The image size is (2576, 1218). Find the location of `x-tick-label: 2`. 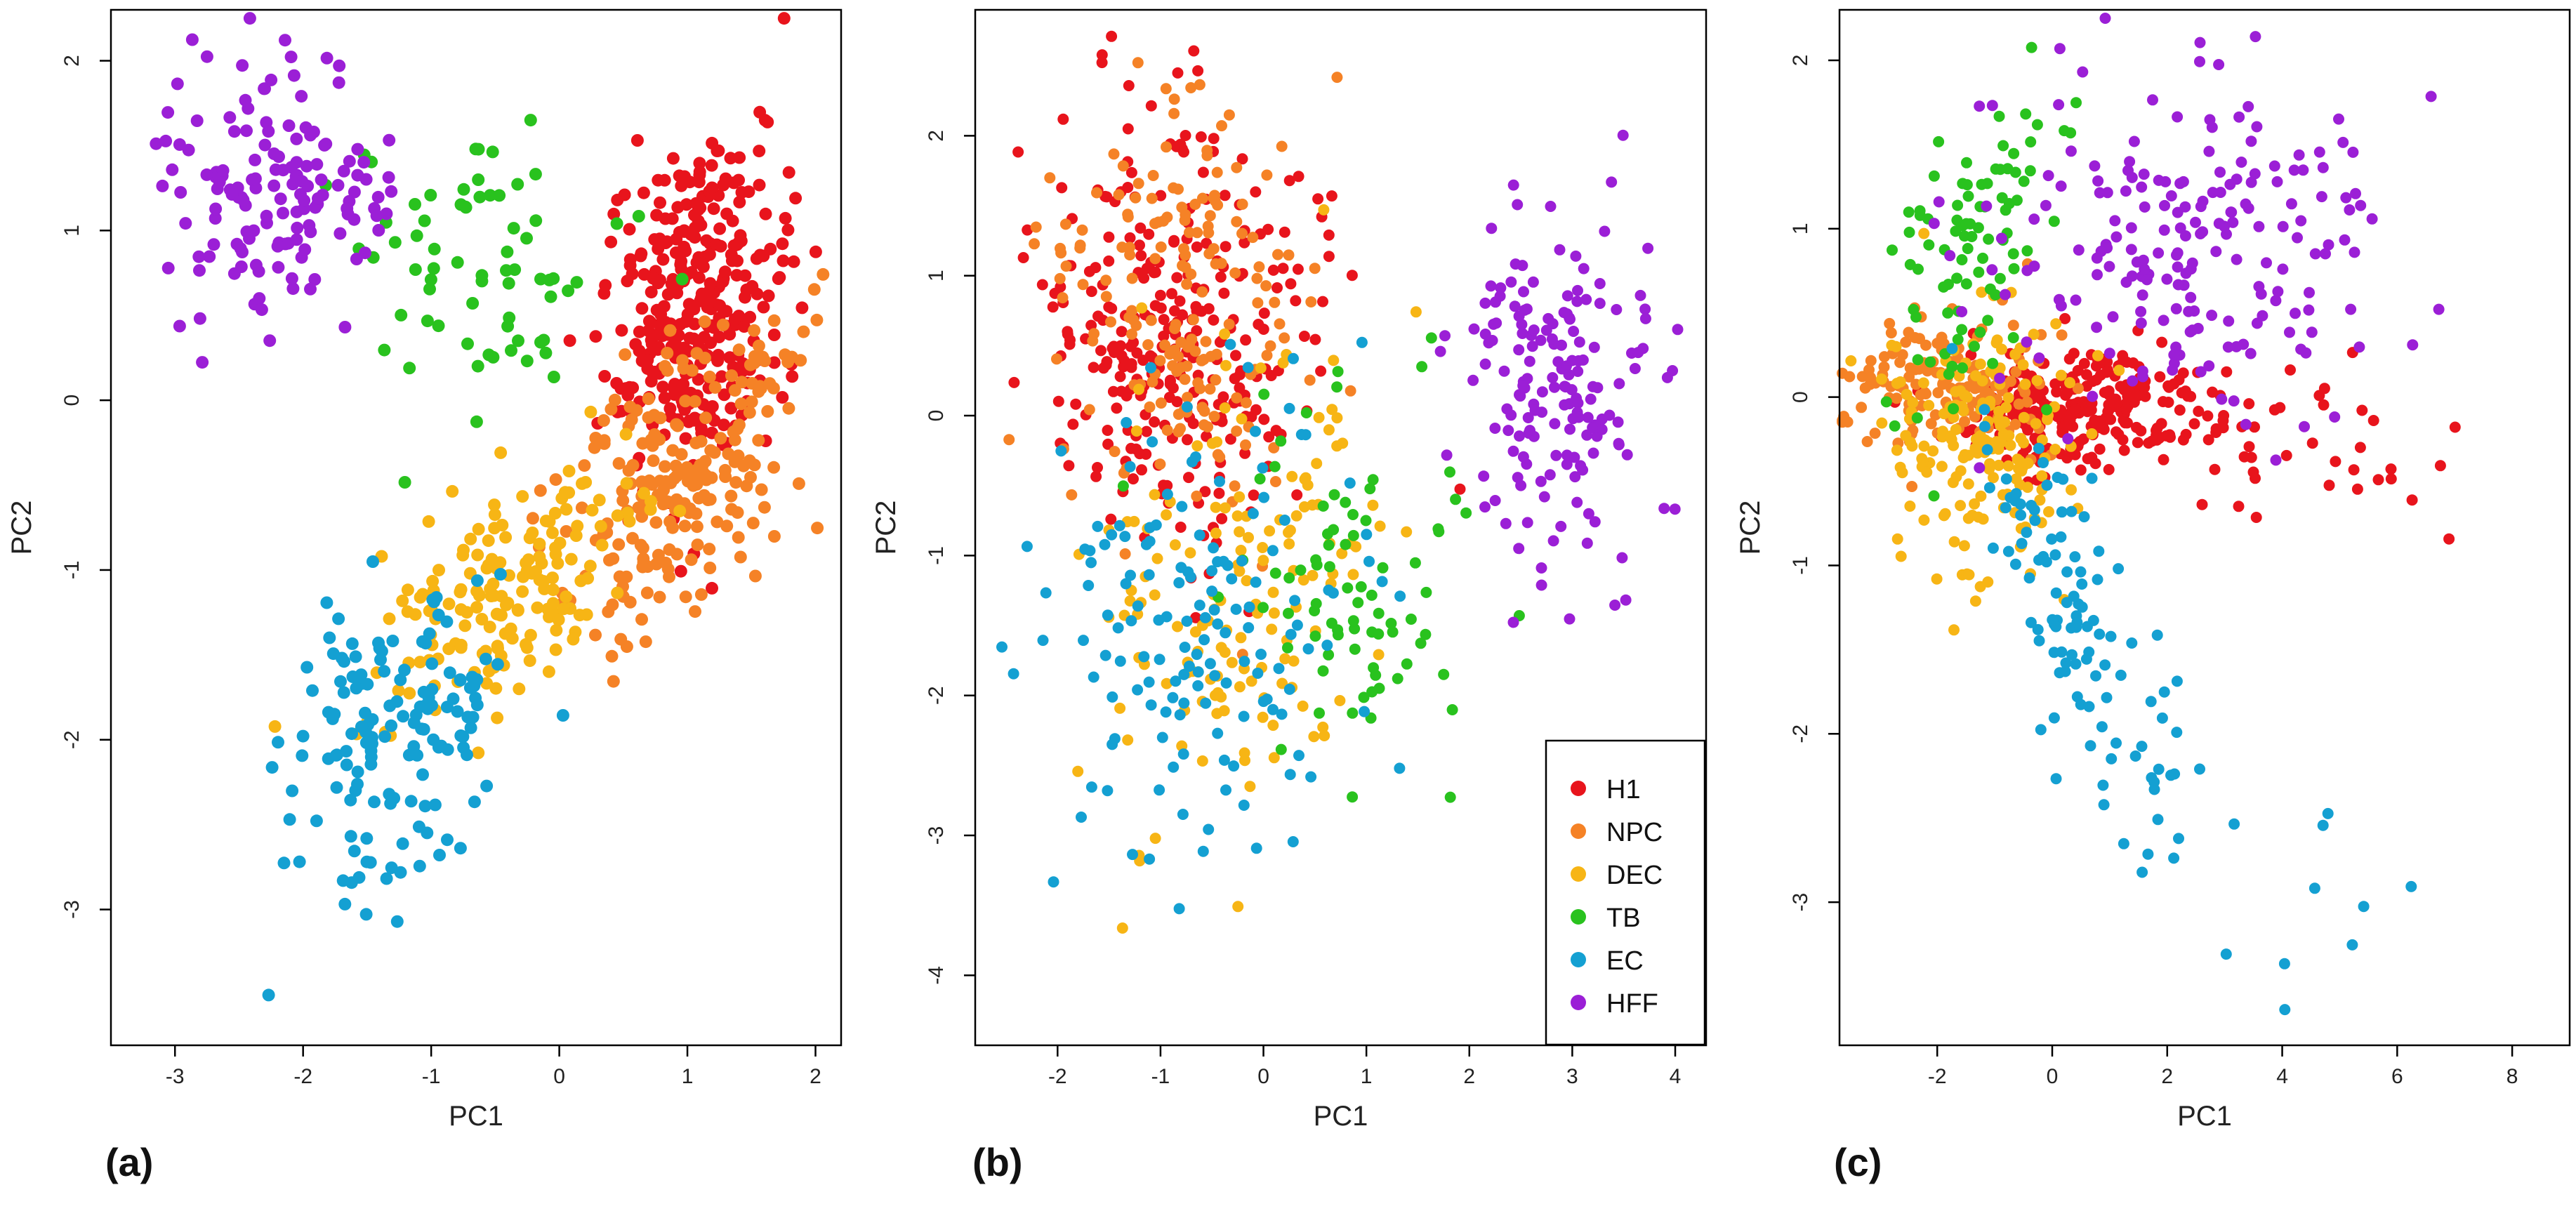

x-tick-label: 2 is located at coordinates (2167, 1076).